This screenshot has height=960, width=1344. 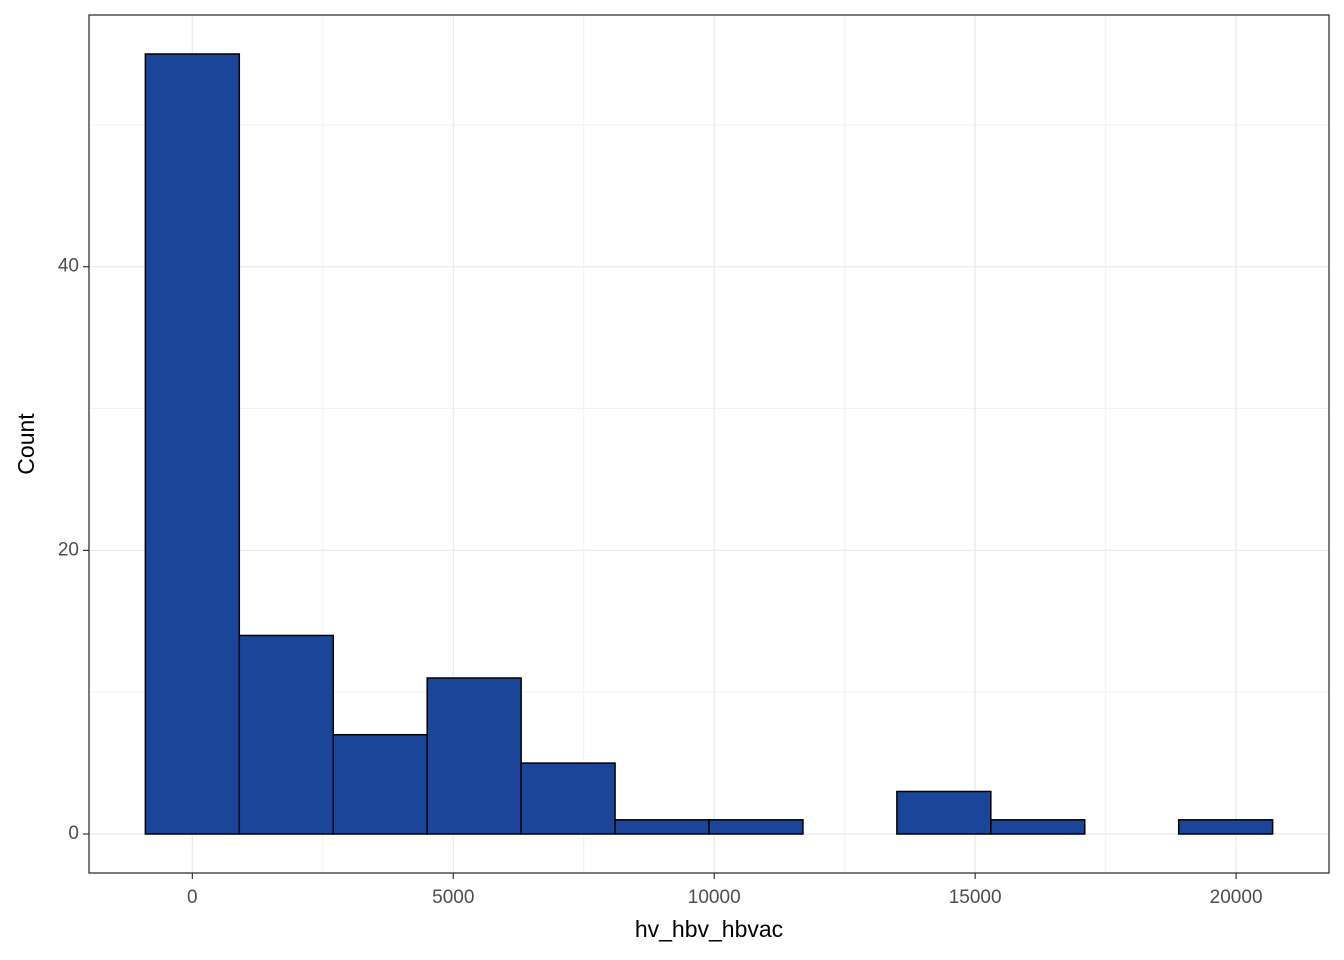 What do you see at coordinates (68, 266) in the screenshot?
I see `y-tick-label: 40` at bounding box center [68, 266].